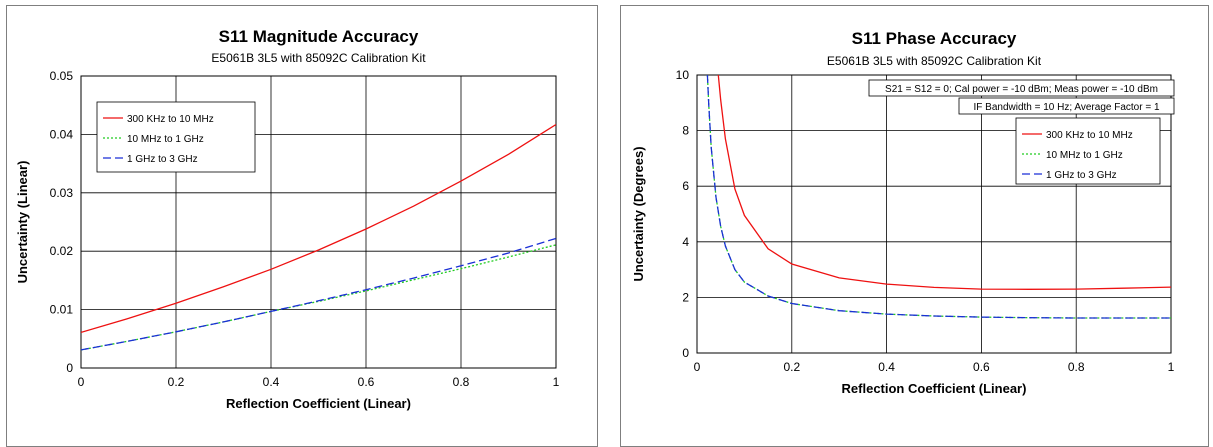 The image size is (1213, 447). Describe the element at coordinates (62, 134) in the screenshot. I see `y-tick-label: 0.04` at that location.